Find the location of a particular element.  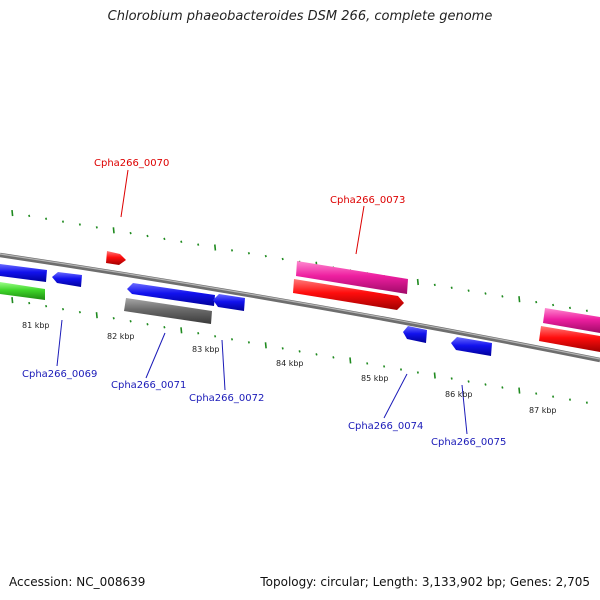

accession-text: Accession: NC_008639 is located at coordinates (77, 582).